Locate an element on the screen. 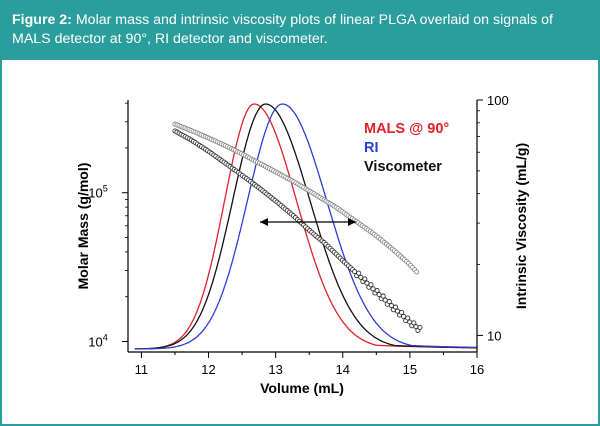 Image resolution: width=600 pixels, height=426 pixels. x-axis-label: Volume (mL) is located at coordinates (302, 388).